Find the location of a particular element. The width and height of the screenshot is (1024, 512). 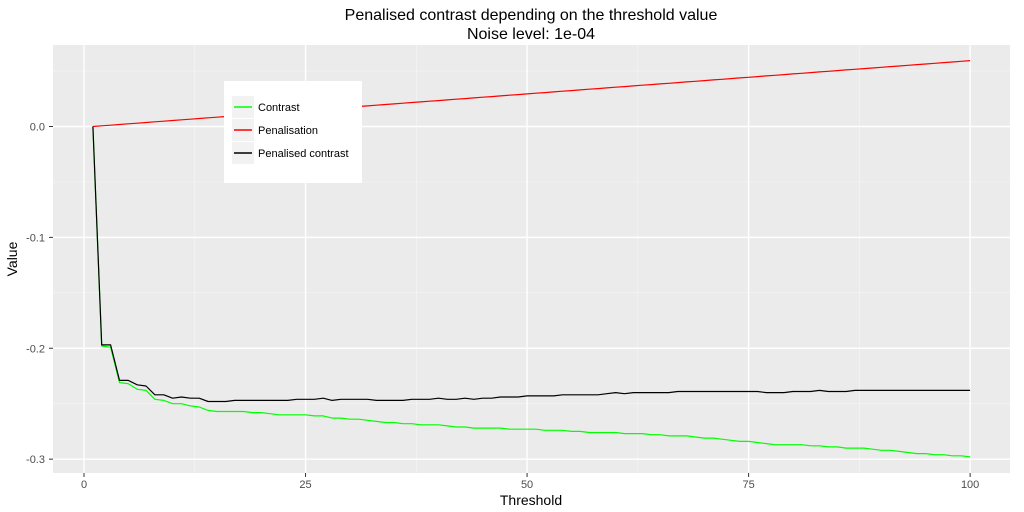

x-tick-label: 75 is located at coordinates (748, 485).